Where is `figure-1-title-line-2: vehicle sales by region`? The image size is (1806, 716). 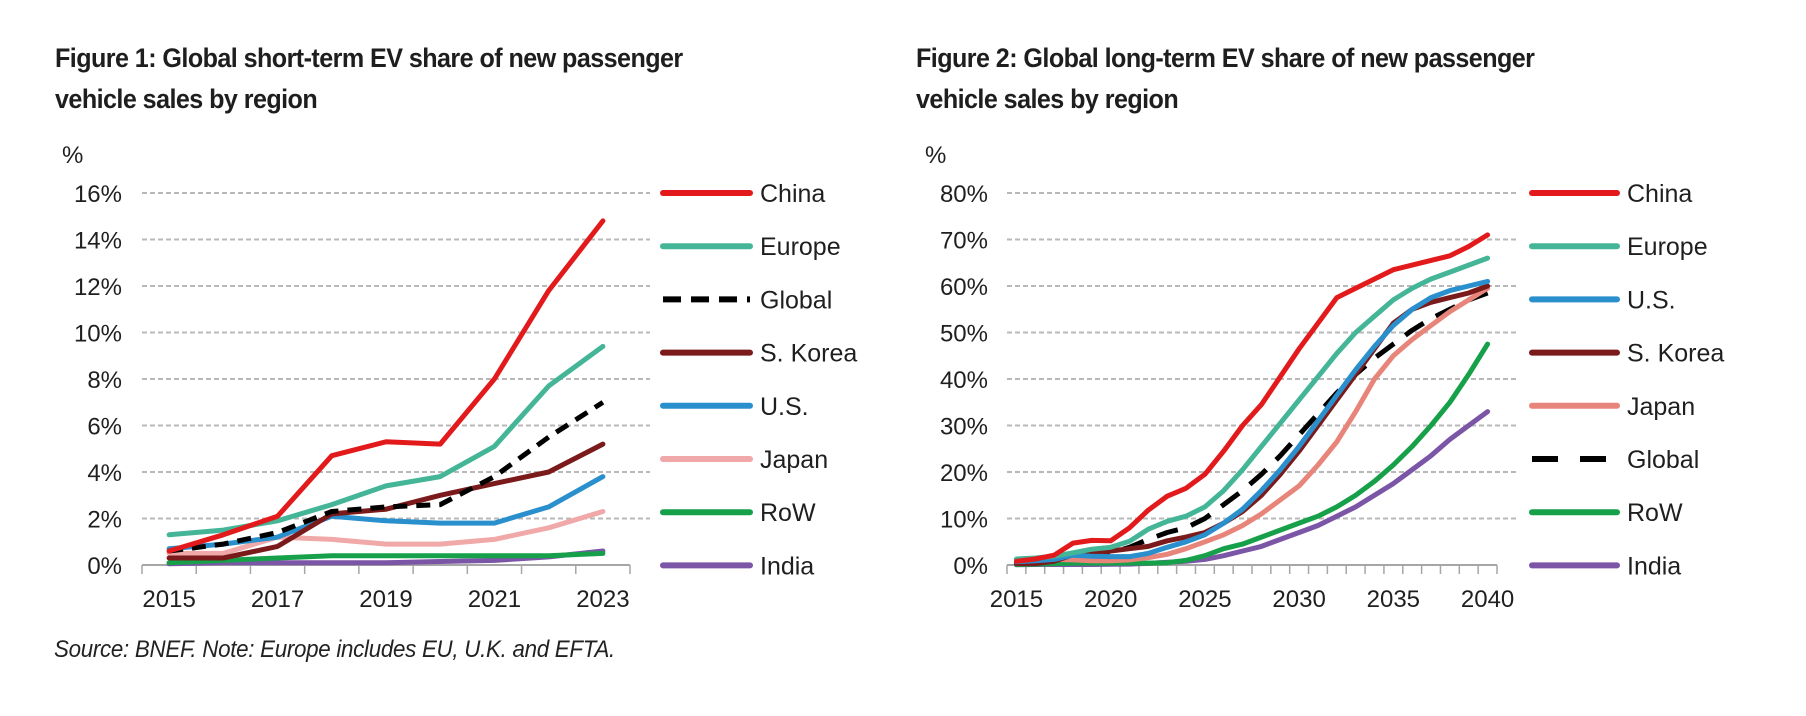 figure-1-title-line-2: vehicle sales by region is located at coordinates (186, 99).